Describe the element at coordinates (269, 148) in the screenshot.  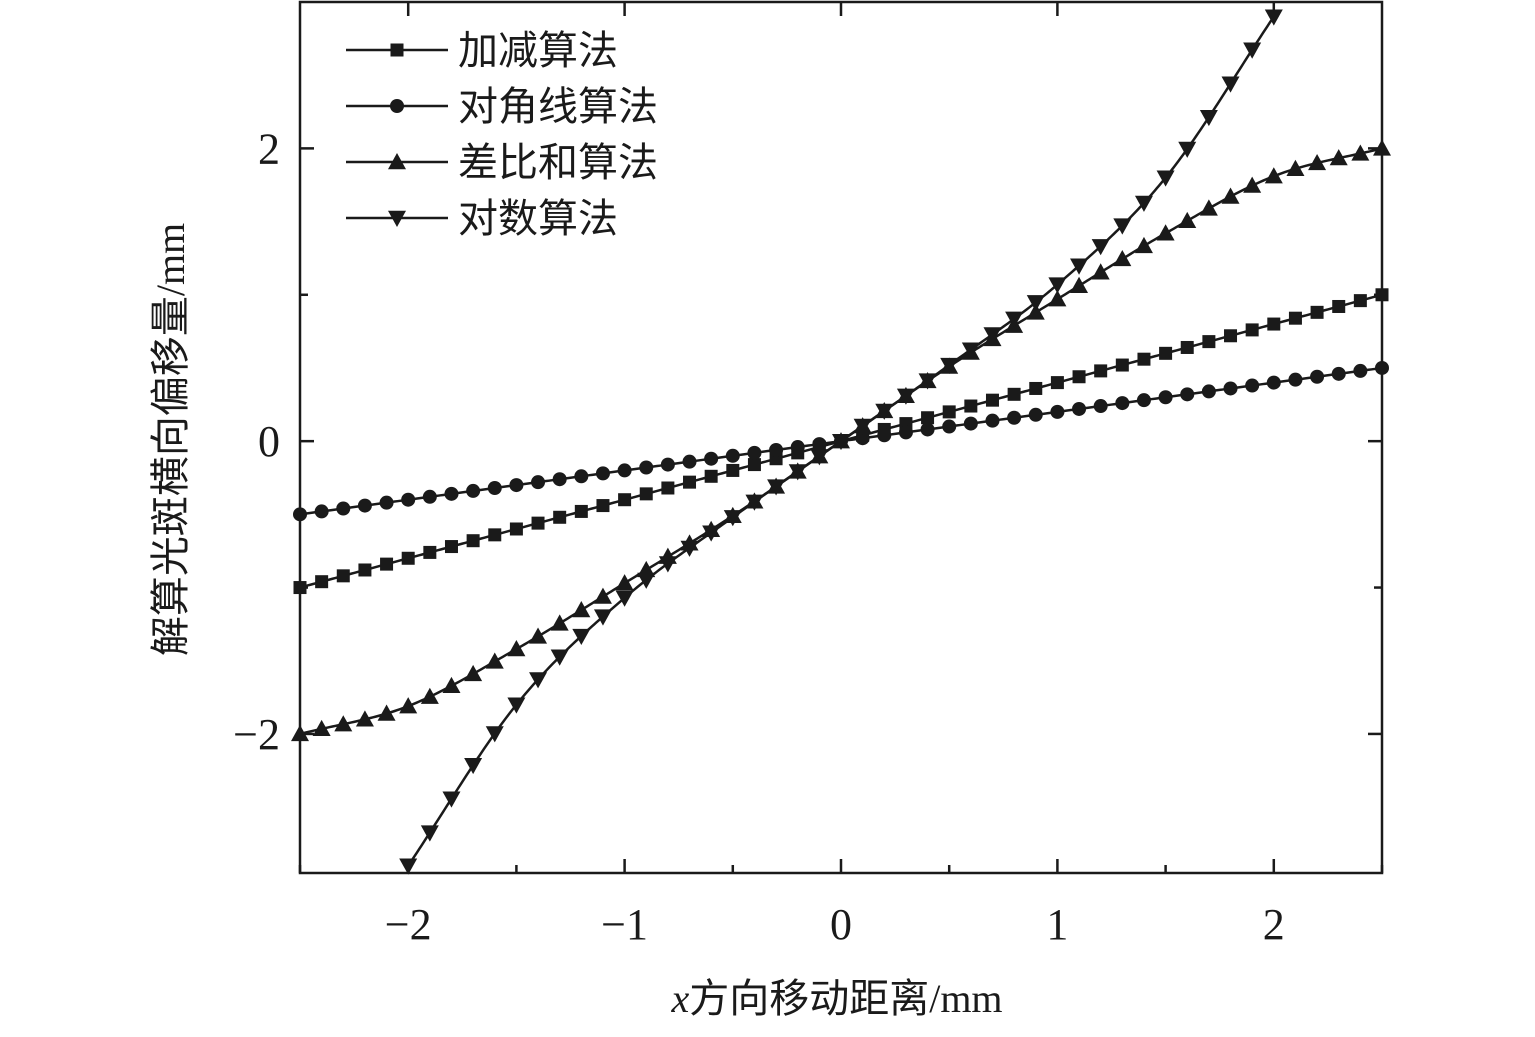
I see `y-tick-label: 2` at that location.